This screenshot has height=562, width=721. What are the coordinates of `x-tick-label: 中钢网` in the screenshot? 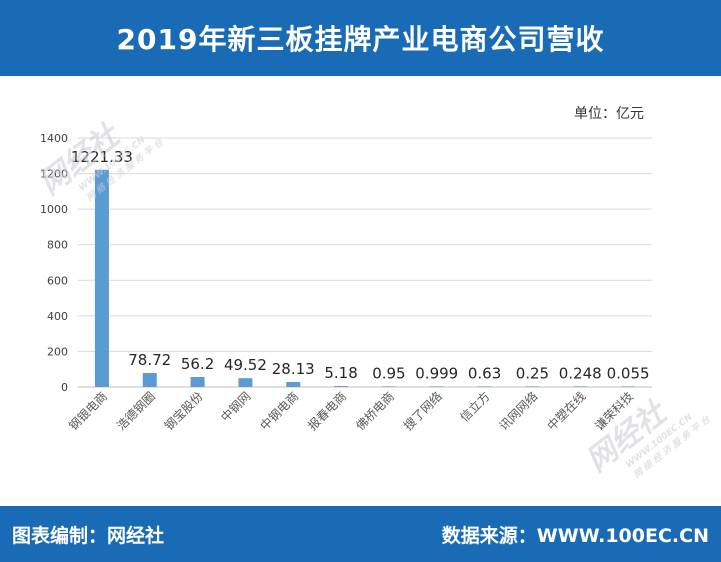 It's located at (235, 407).